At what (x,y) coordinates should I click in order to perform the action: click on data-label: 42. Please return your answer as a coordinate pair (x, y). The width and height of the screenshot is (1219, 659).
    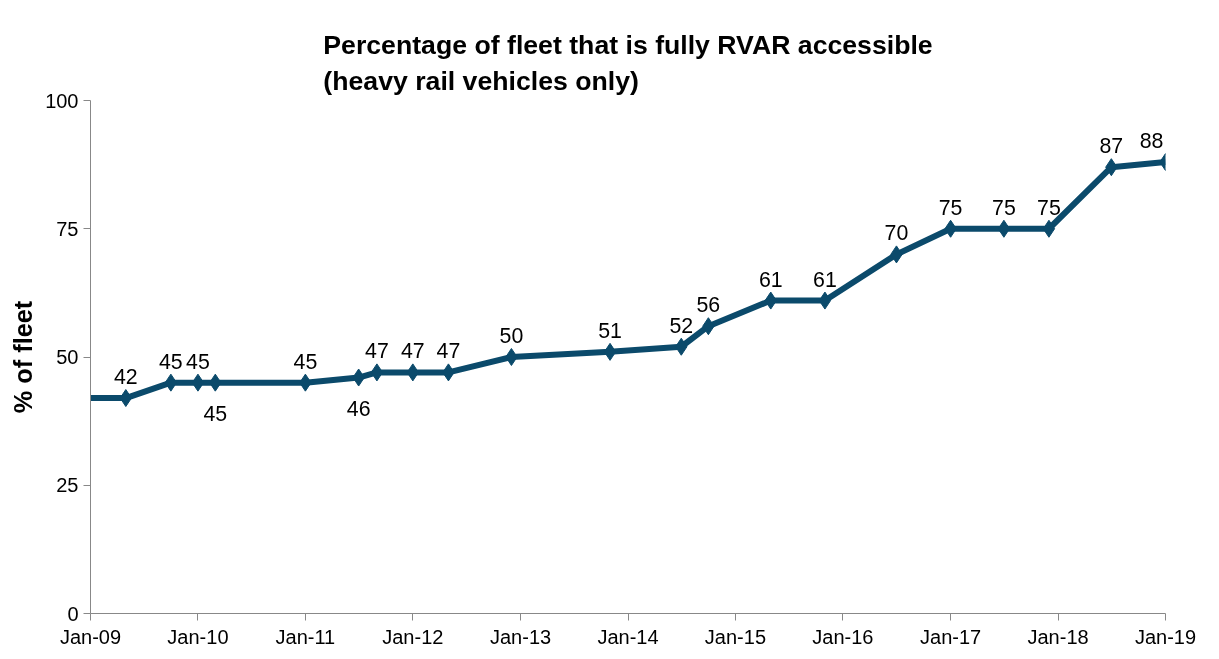
    Looking at the image, I should click on (125, 377).